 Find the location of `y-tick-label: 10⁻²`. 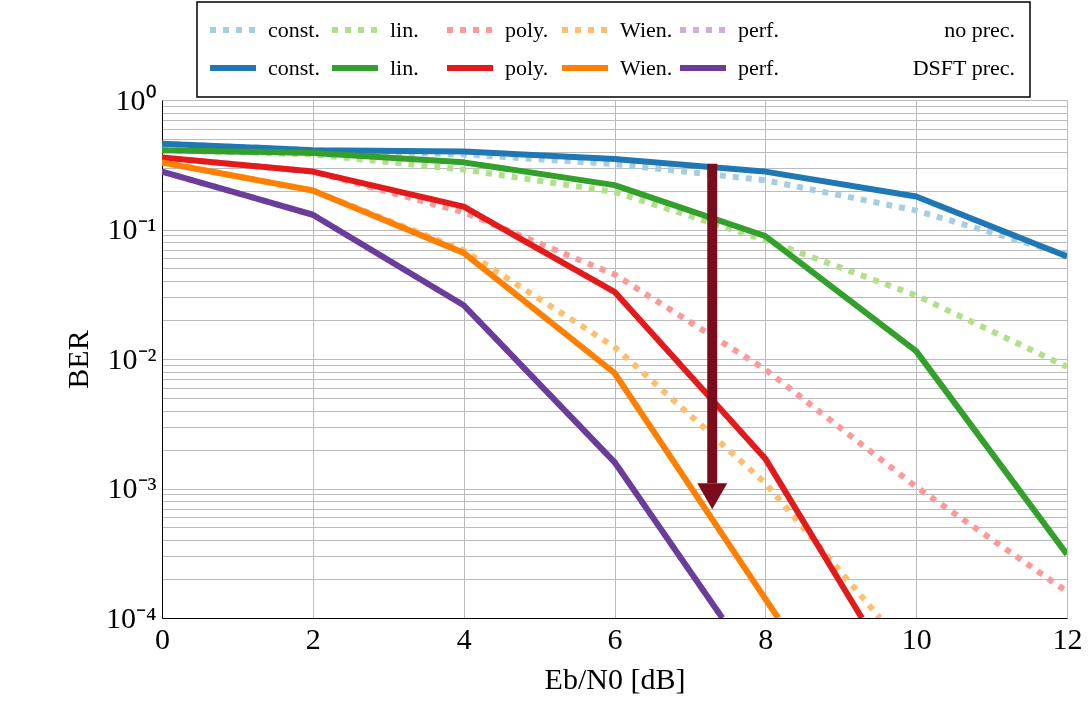

y-tick-label: 10⁻² is located at coordinates (132, 358).